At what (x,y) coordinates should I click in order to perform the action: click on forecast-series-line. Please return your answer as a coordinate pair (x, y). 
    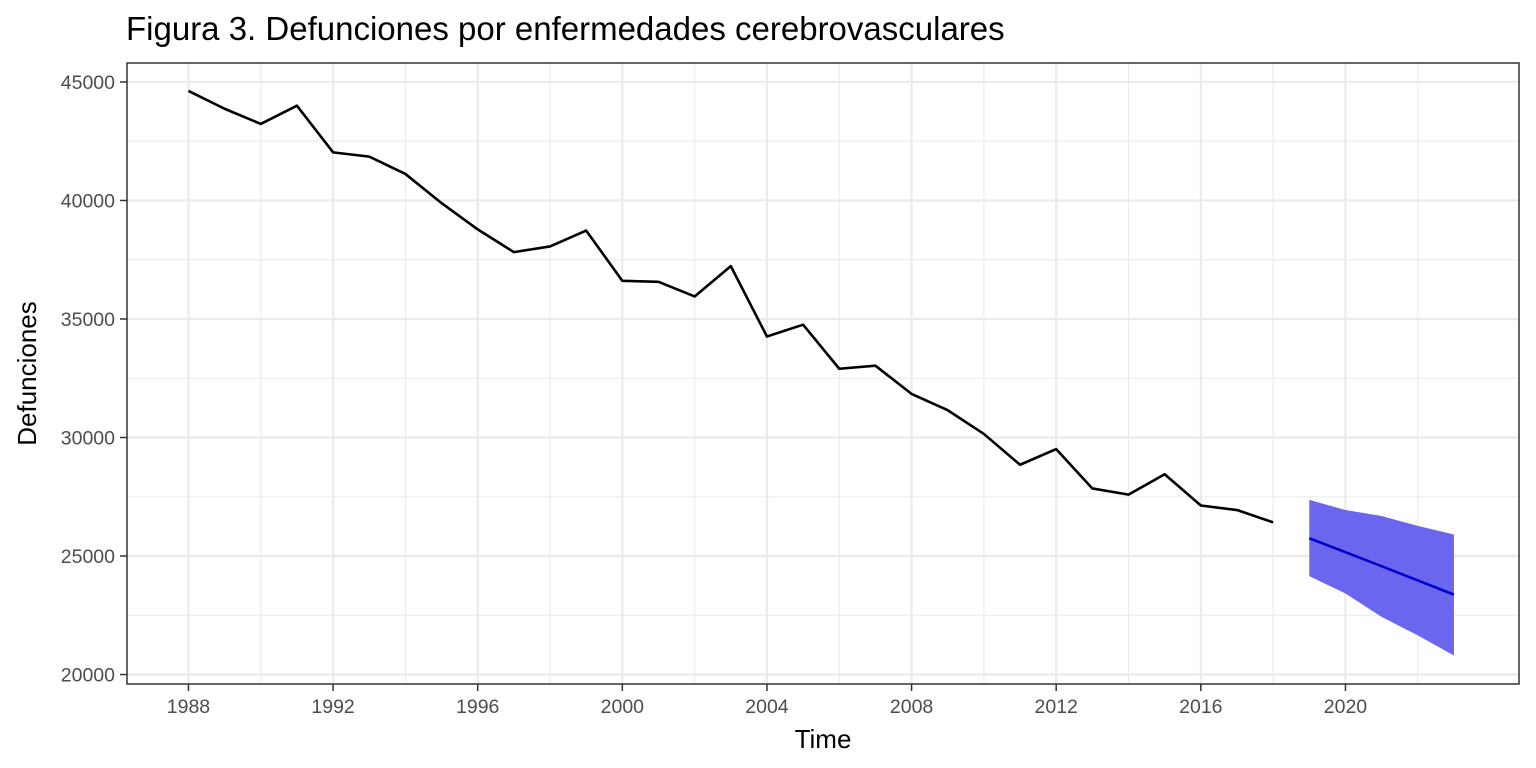
    Looking at the image, I should click on (1381, 566).